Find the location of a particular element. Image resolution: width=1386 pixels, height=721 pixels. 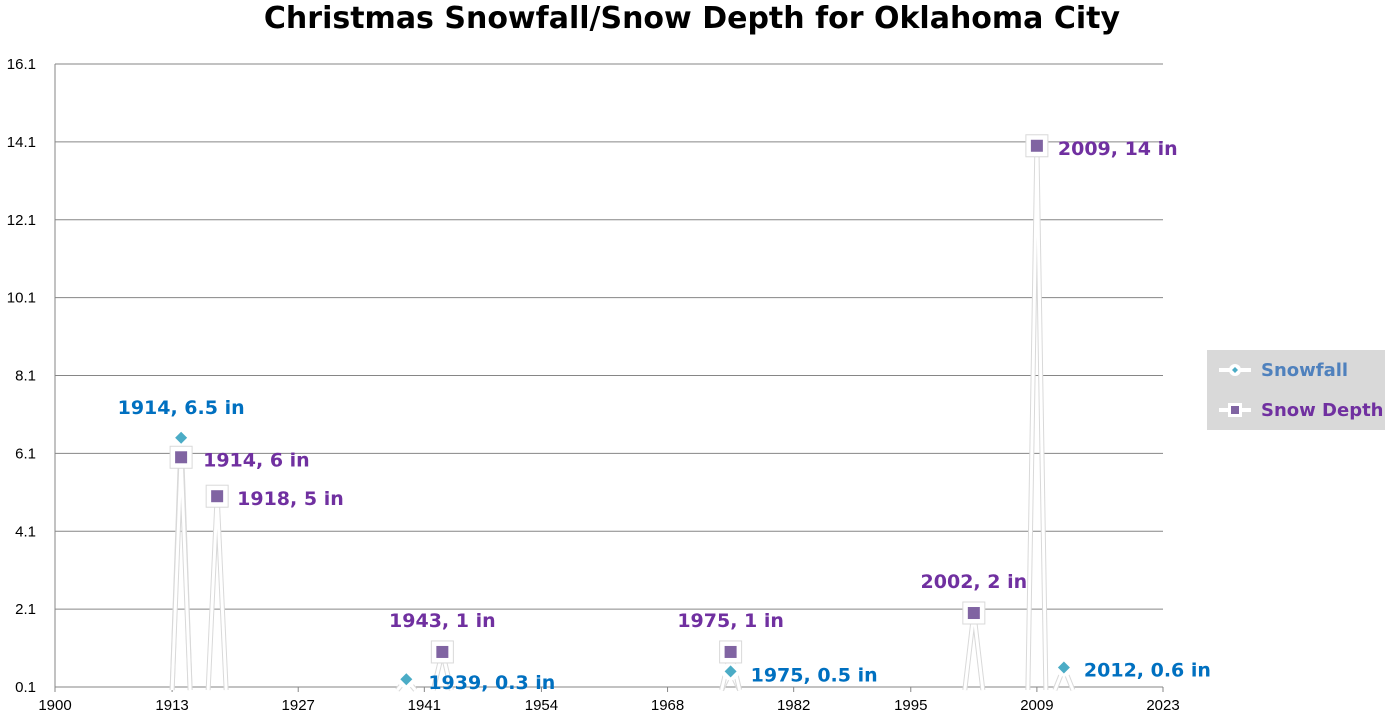

x-tick-label: 1900 is located at coordinates (54, 705).